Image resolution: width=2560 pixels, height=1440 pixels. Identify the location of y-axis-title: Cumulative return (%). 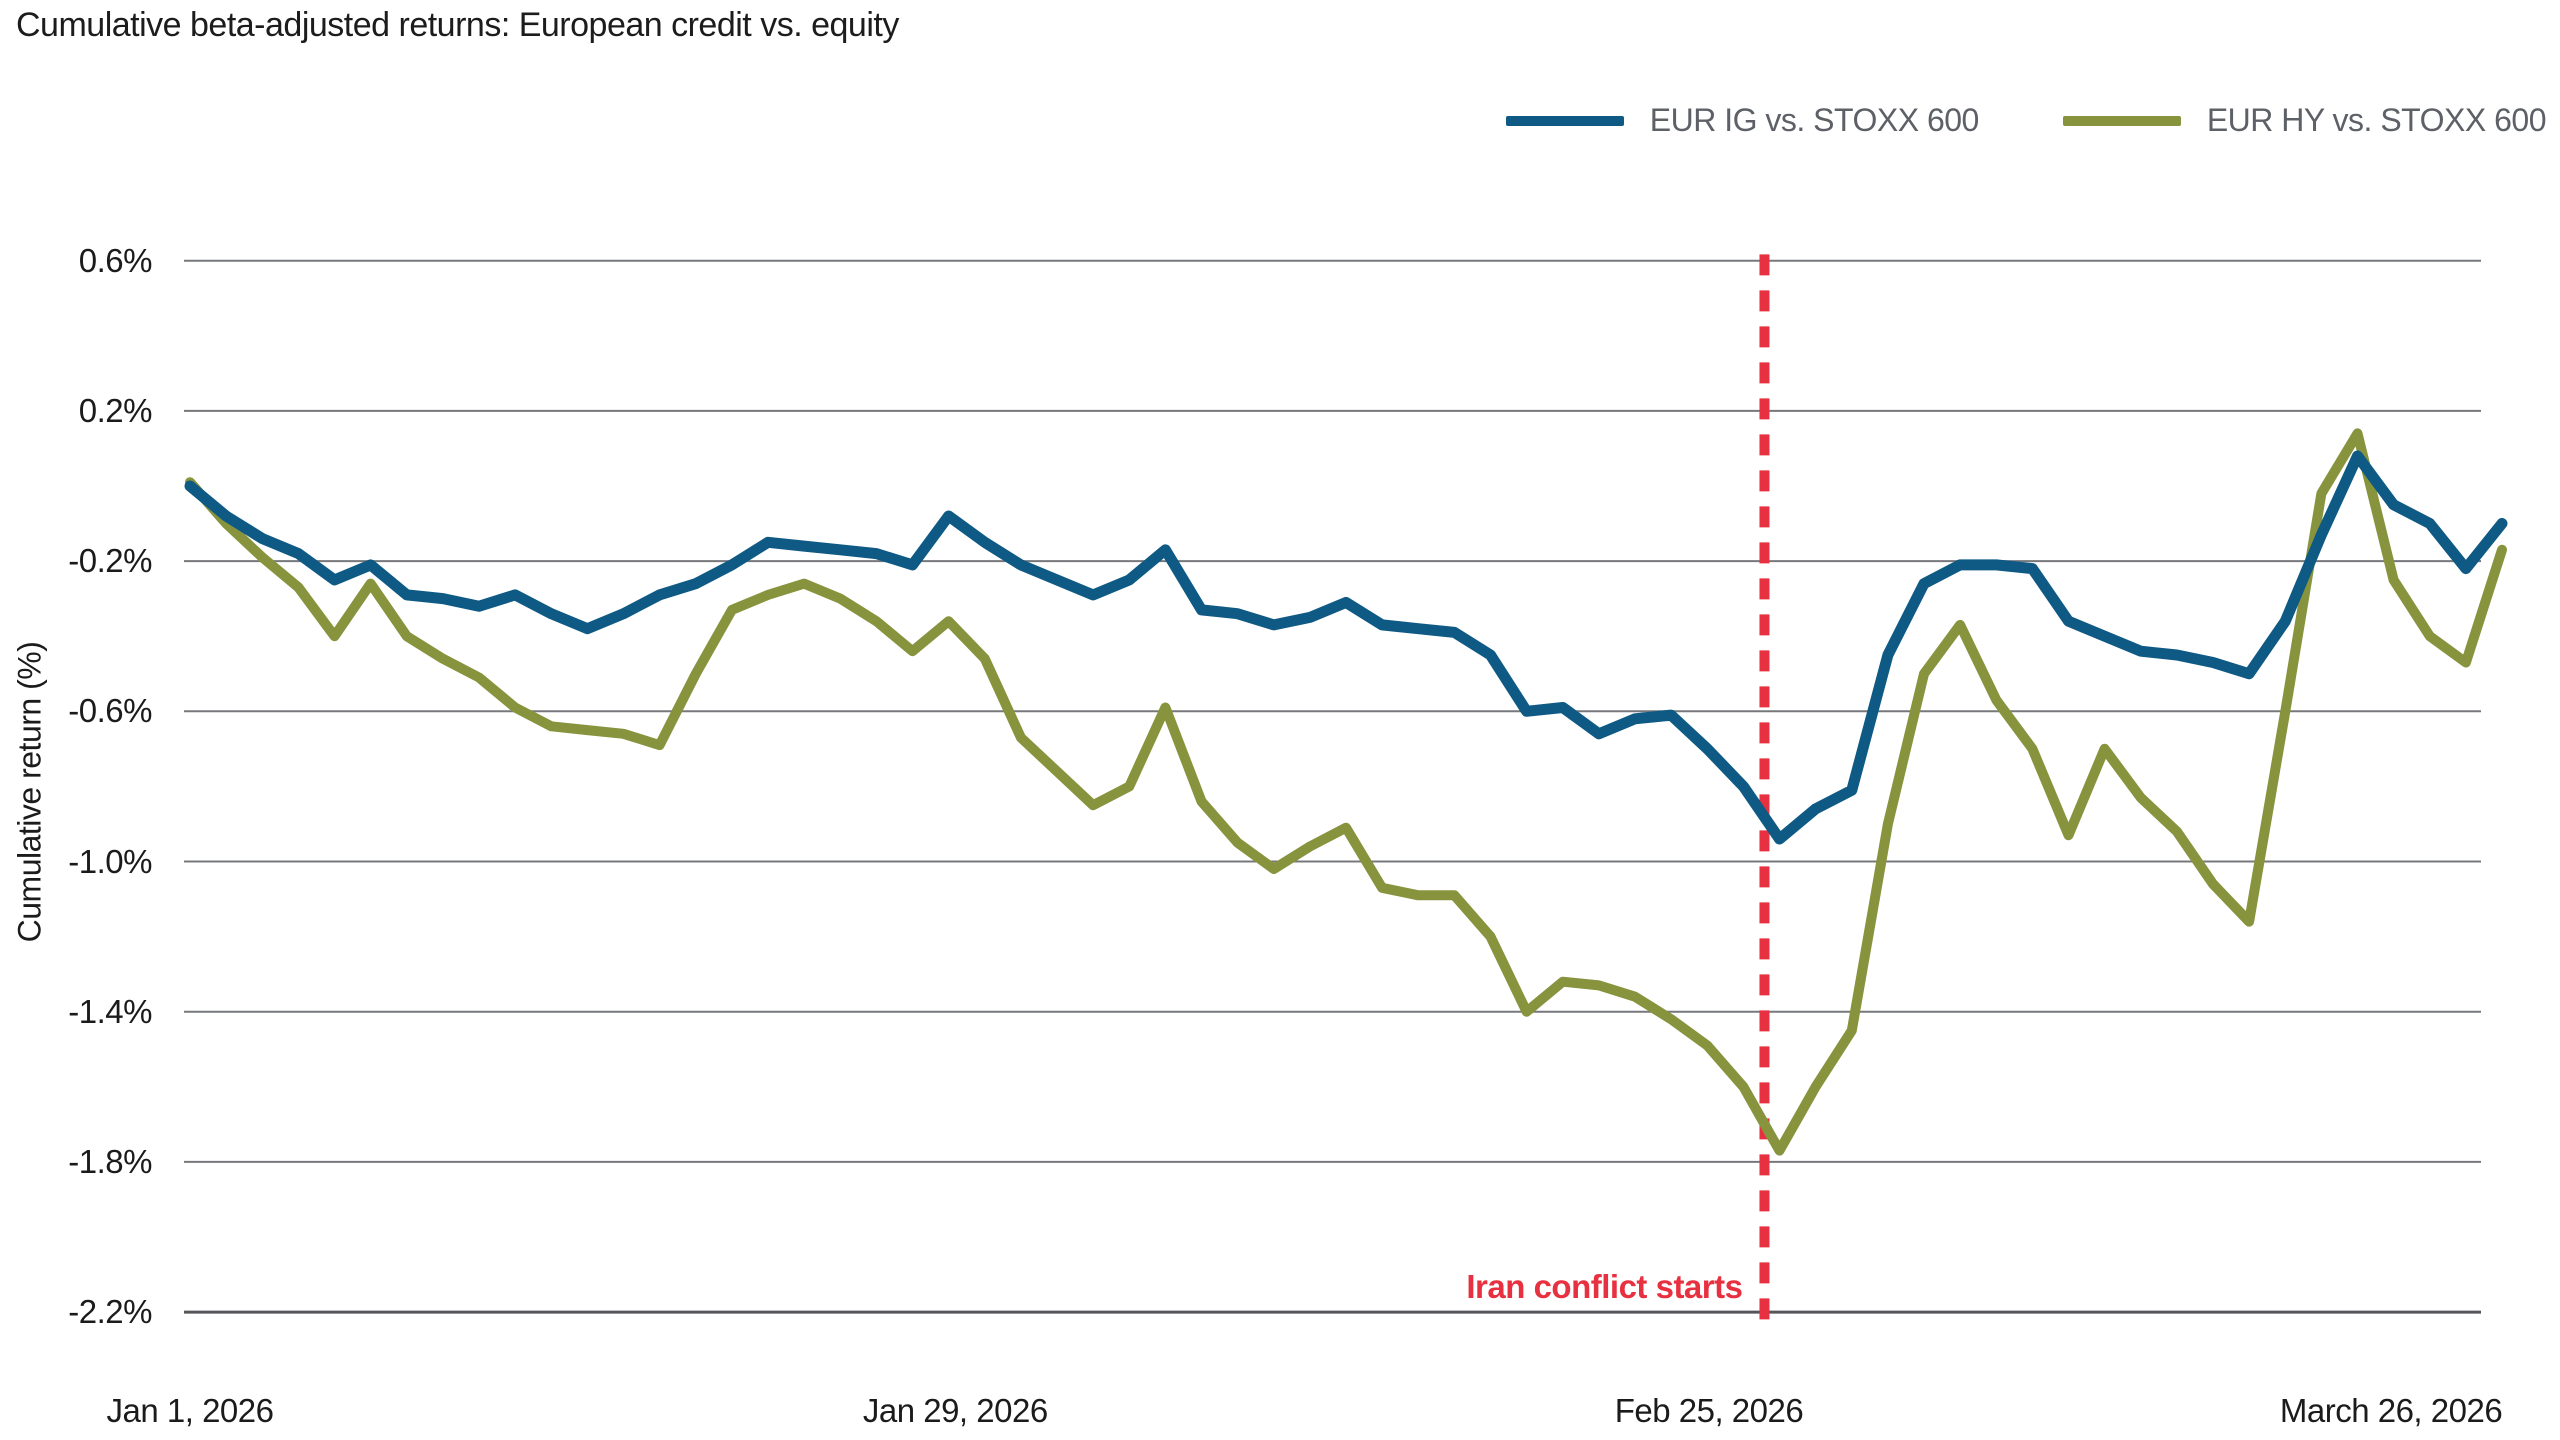
(29, 792).